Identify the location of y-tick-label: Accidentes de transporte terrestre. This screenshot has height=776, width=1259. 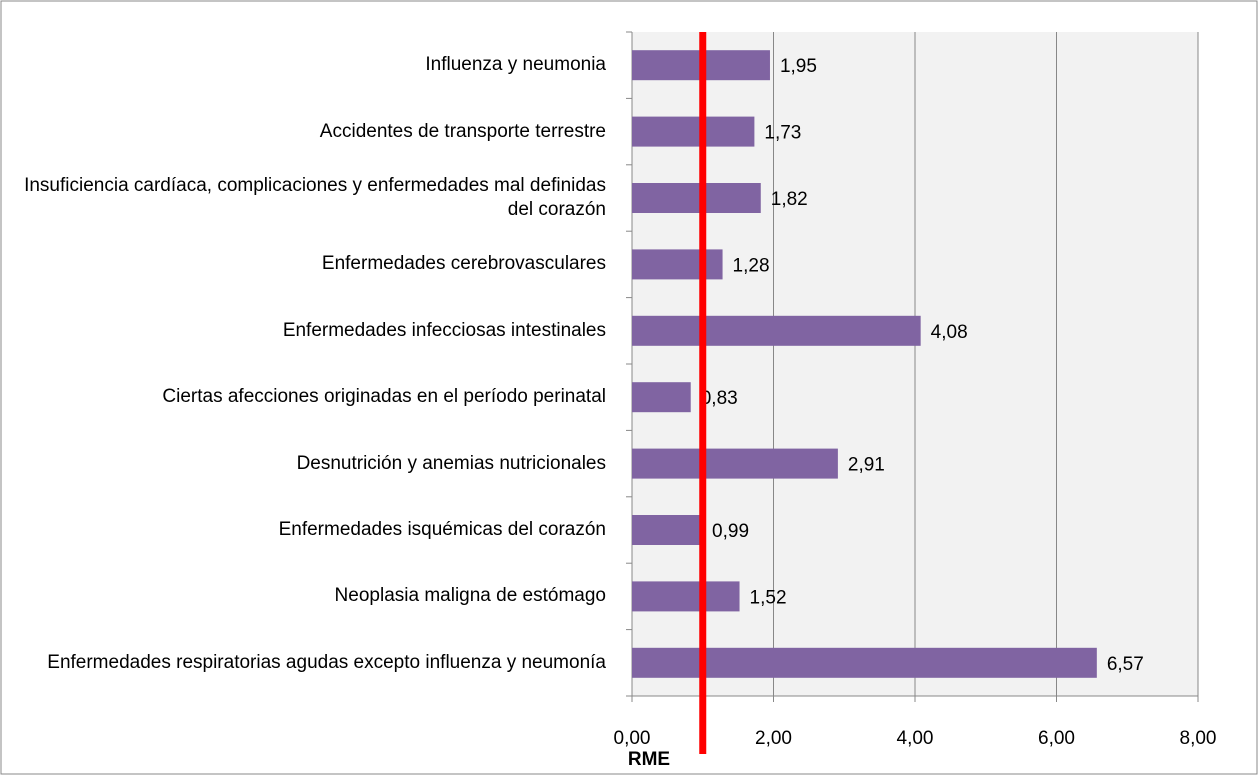
(462, 131).